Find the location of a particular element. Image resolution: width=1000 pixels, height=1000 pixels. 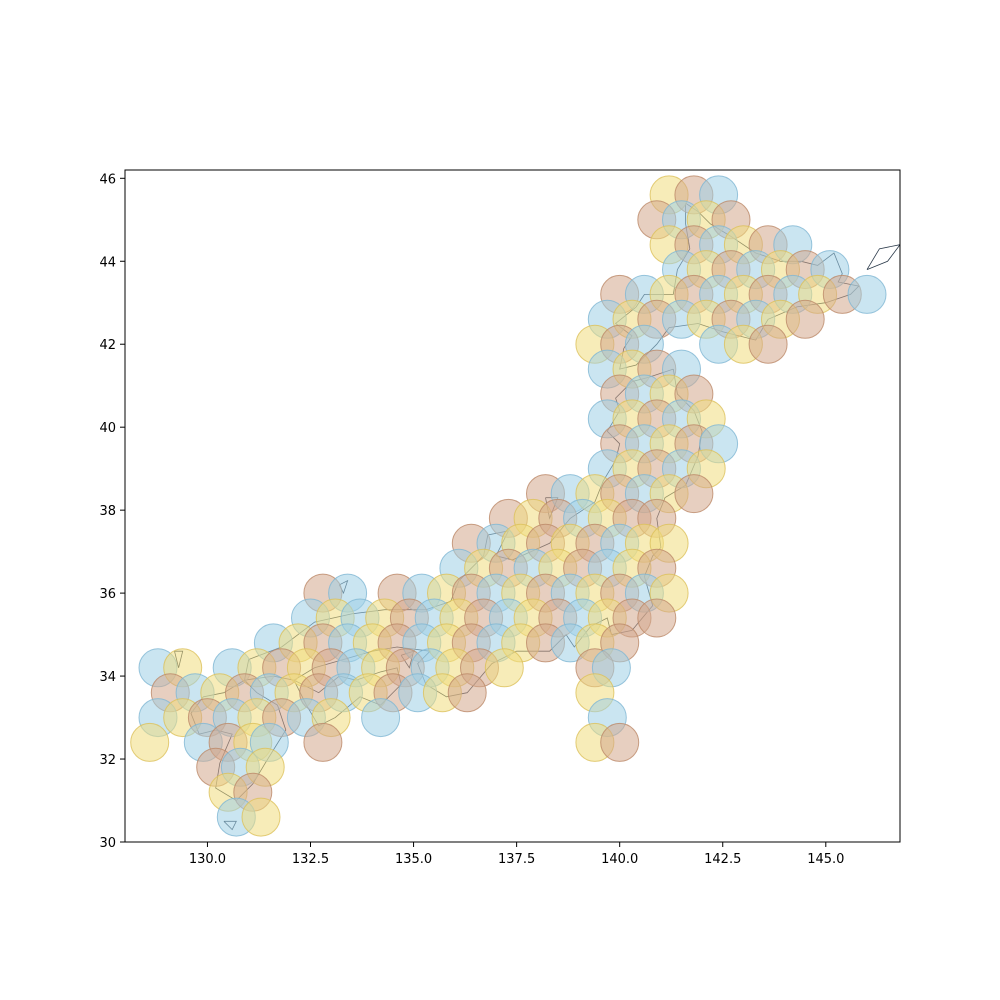

y-tick-label-2: 34 is located at coordinates (107, 677).